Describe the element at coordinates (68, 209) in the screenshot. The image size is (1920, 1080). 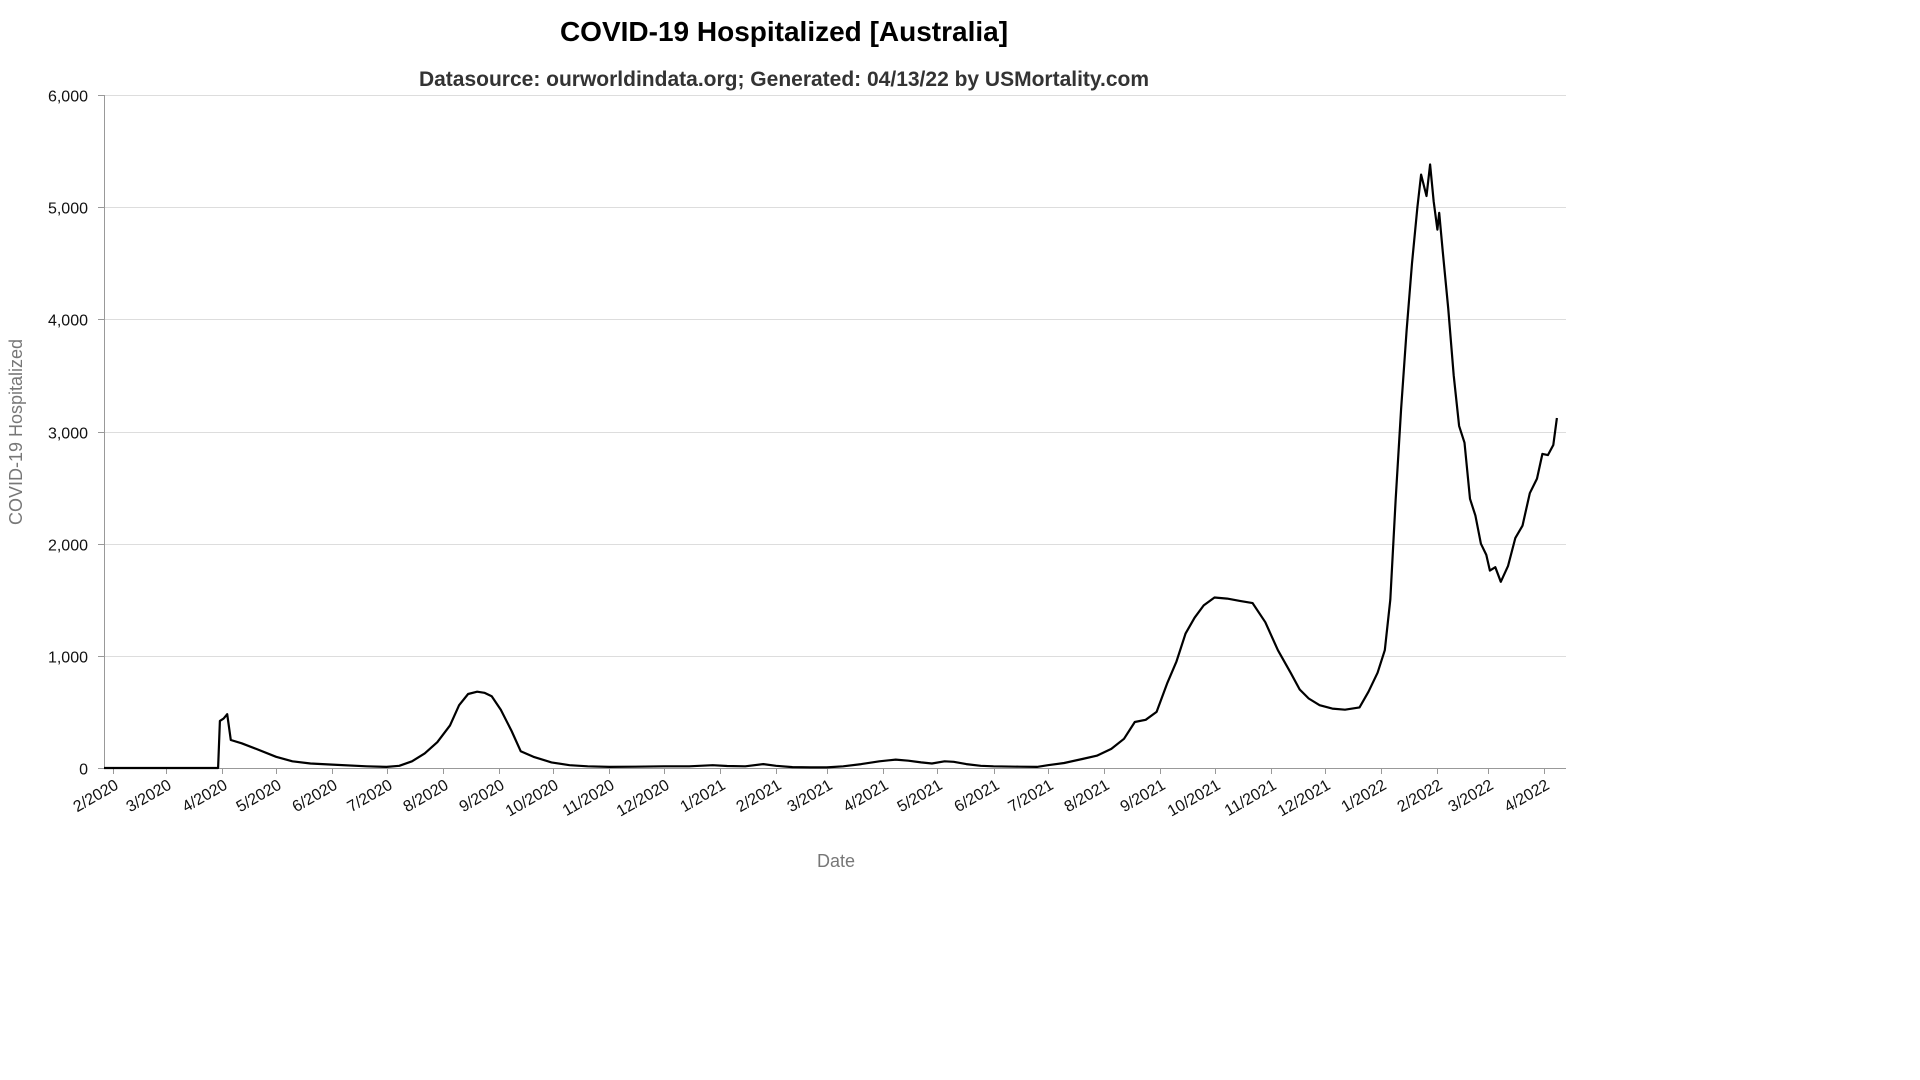
I see `y-tick-label: 5,000` at that location.